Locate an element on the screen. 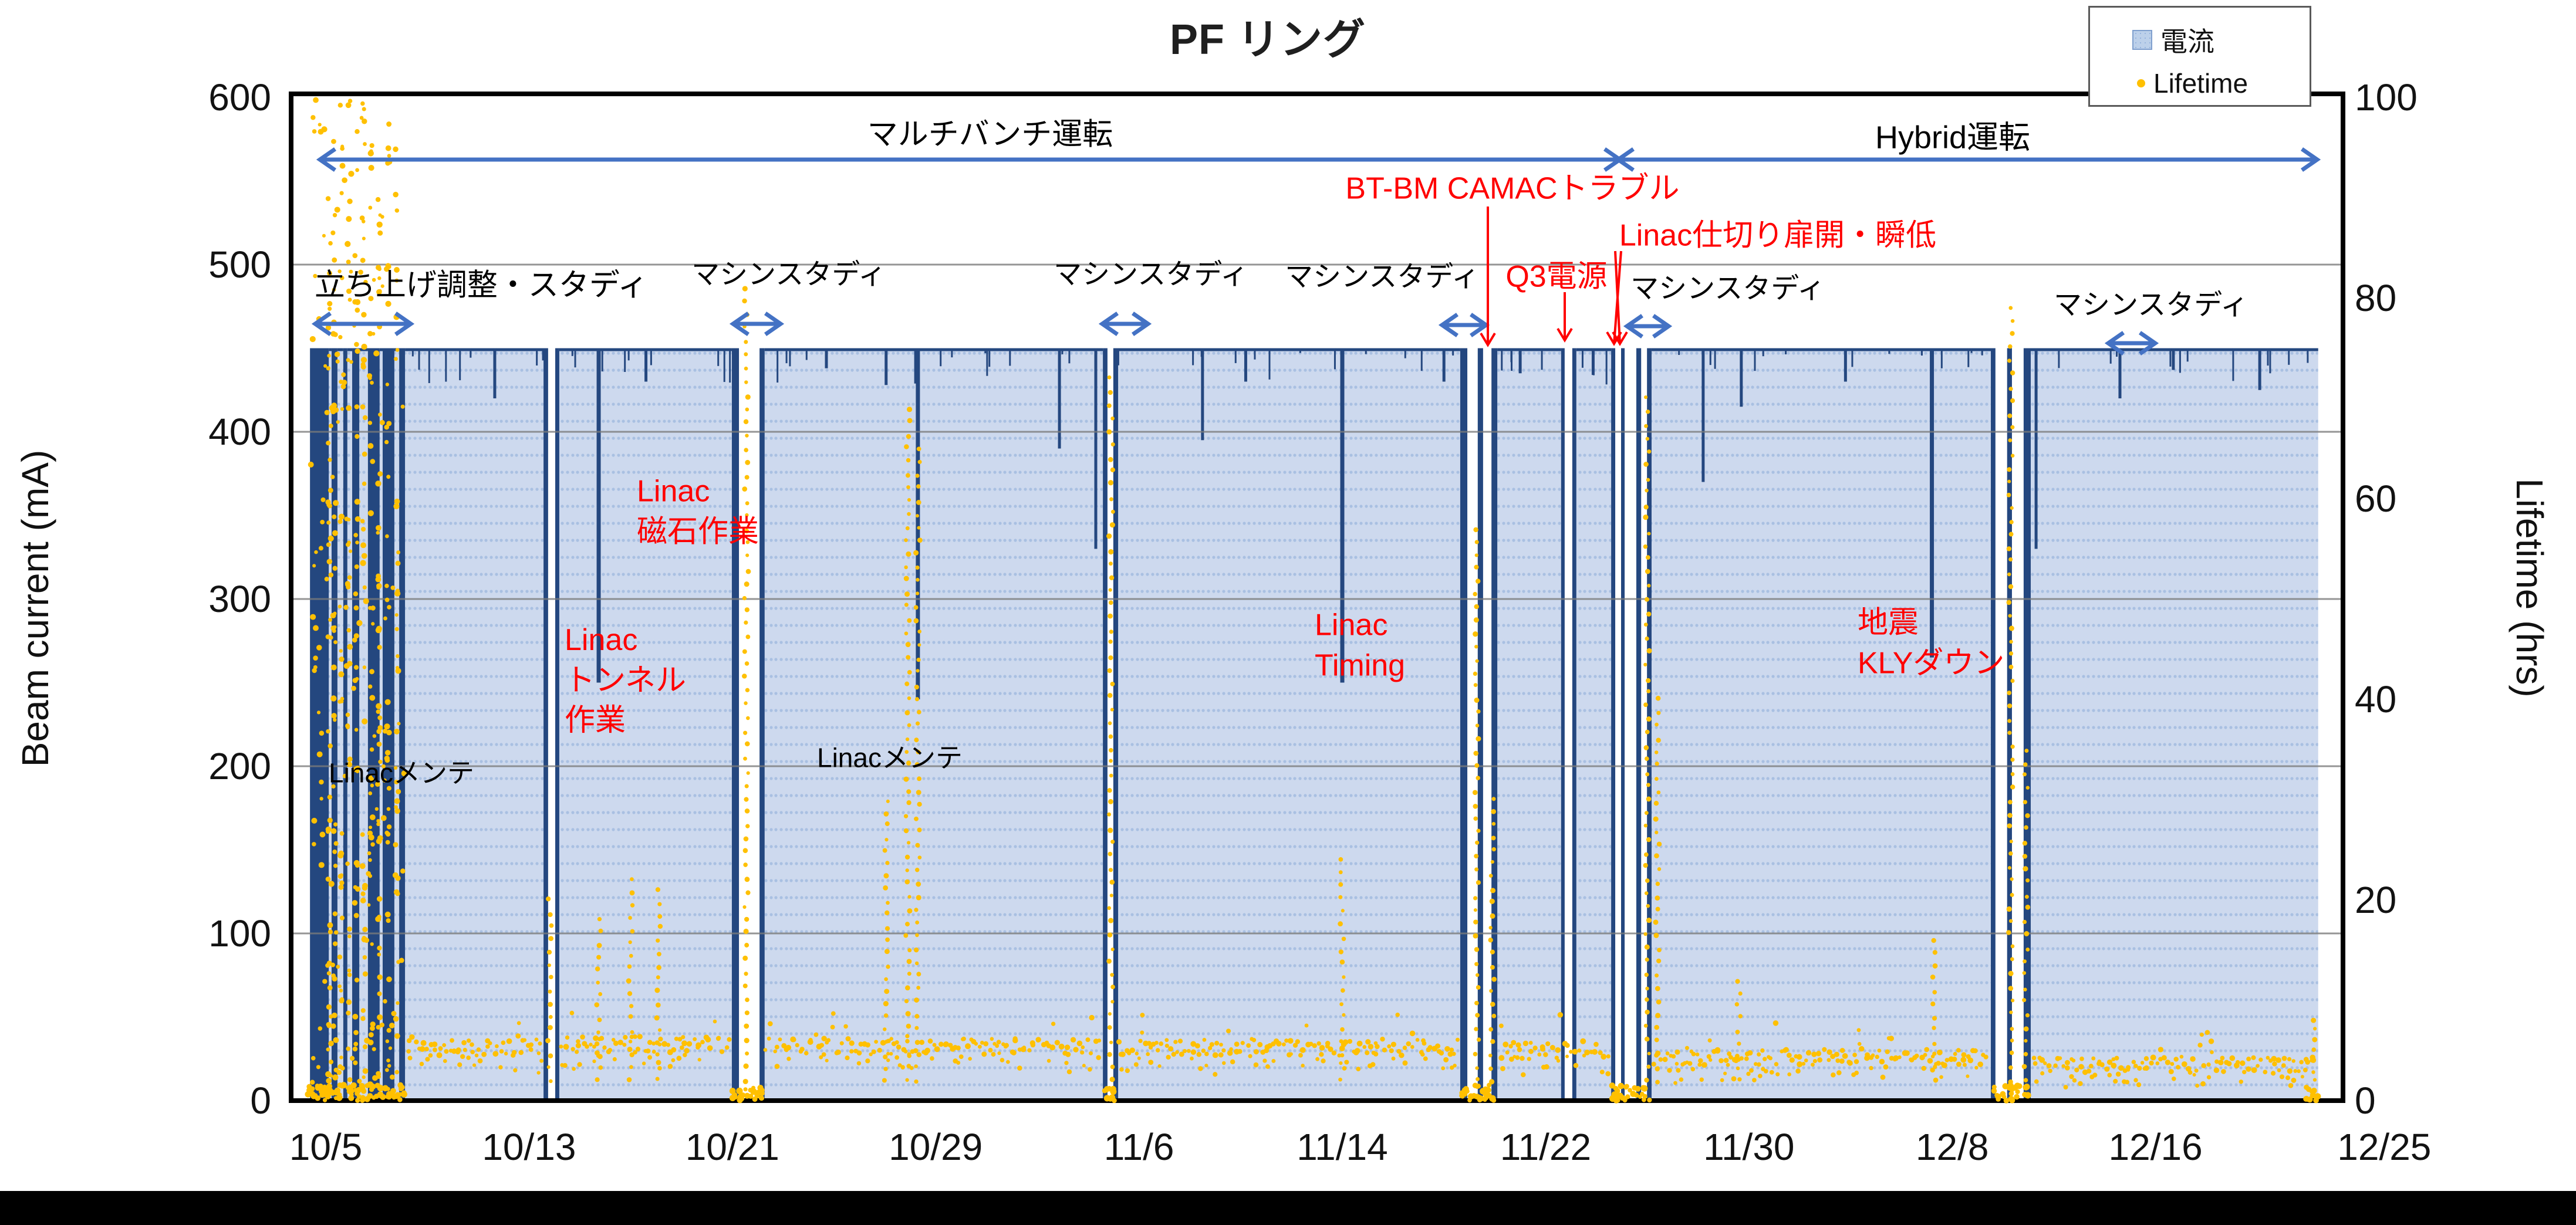 The image size is (2576, 1225). label-linac-door-dip: Linac仕切り扉開・瞬低 is located at coordinates (1778, 235).